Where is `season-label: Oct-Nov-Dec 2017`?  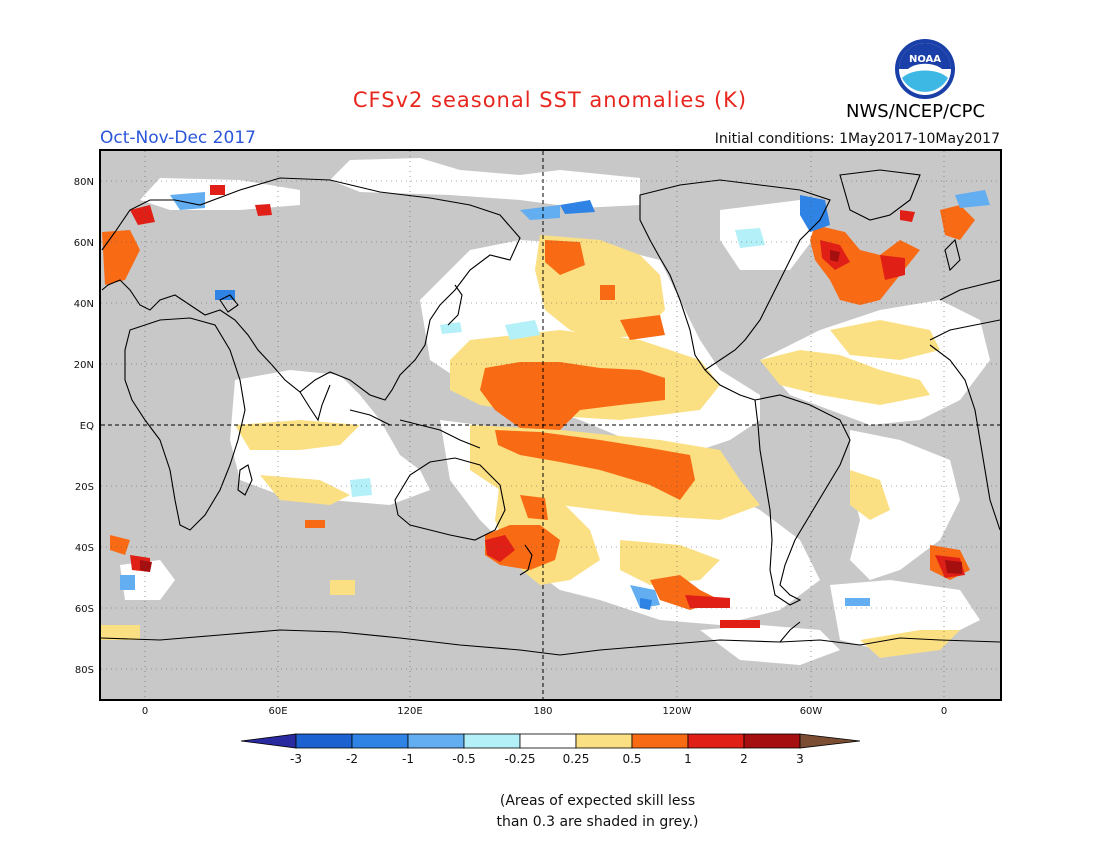
season-label: Oct-Nov-Dec 2017 is located at coordinates (178, 138).